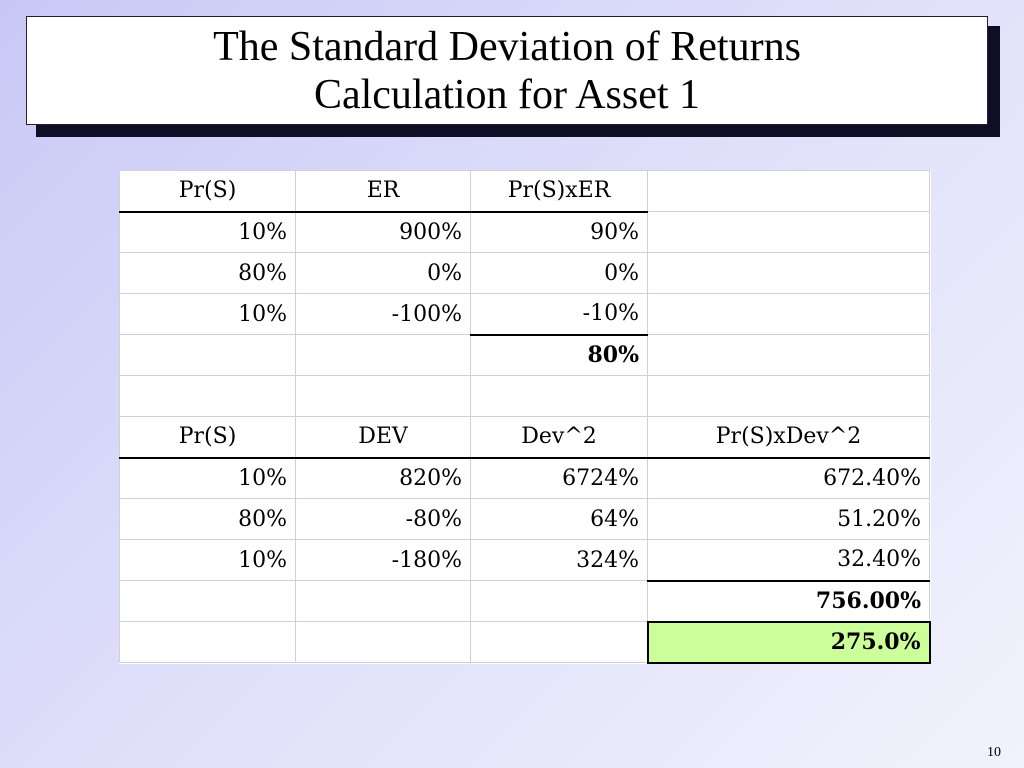  Describe the element at coordinates (507, 94) in the screenshot. I see `slide-title-line-2: Calculation for Asset 1` at that location.